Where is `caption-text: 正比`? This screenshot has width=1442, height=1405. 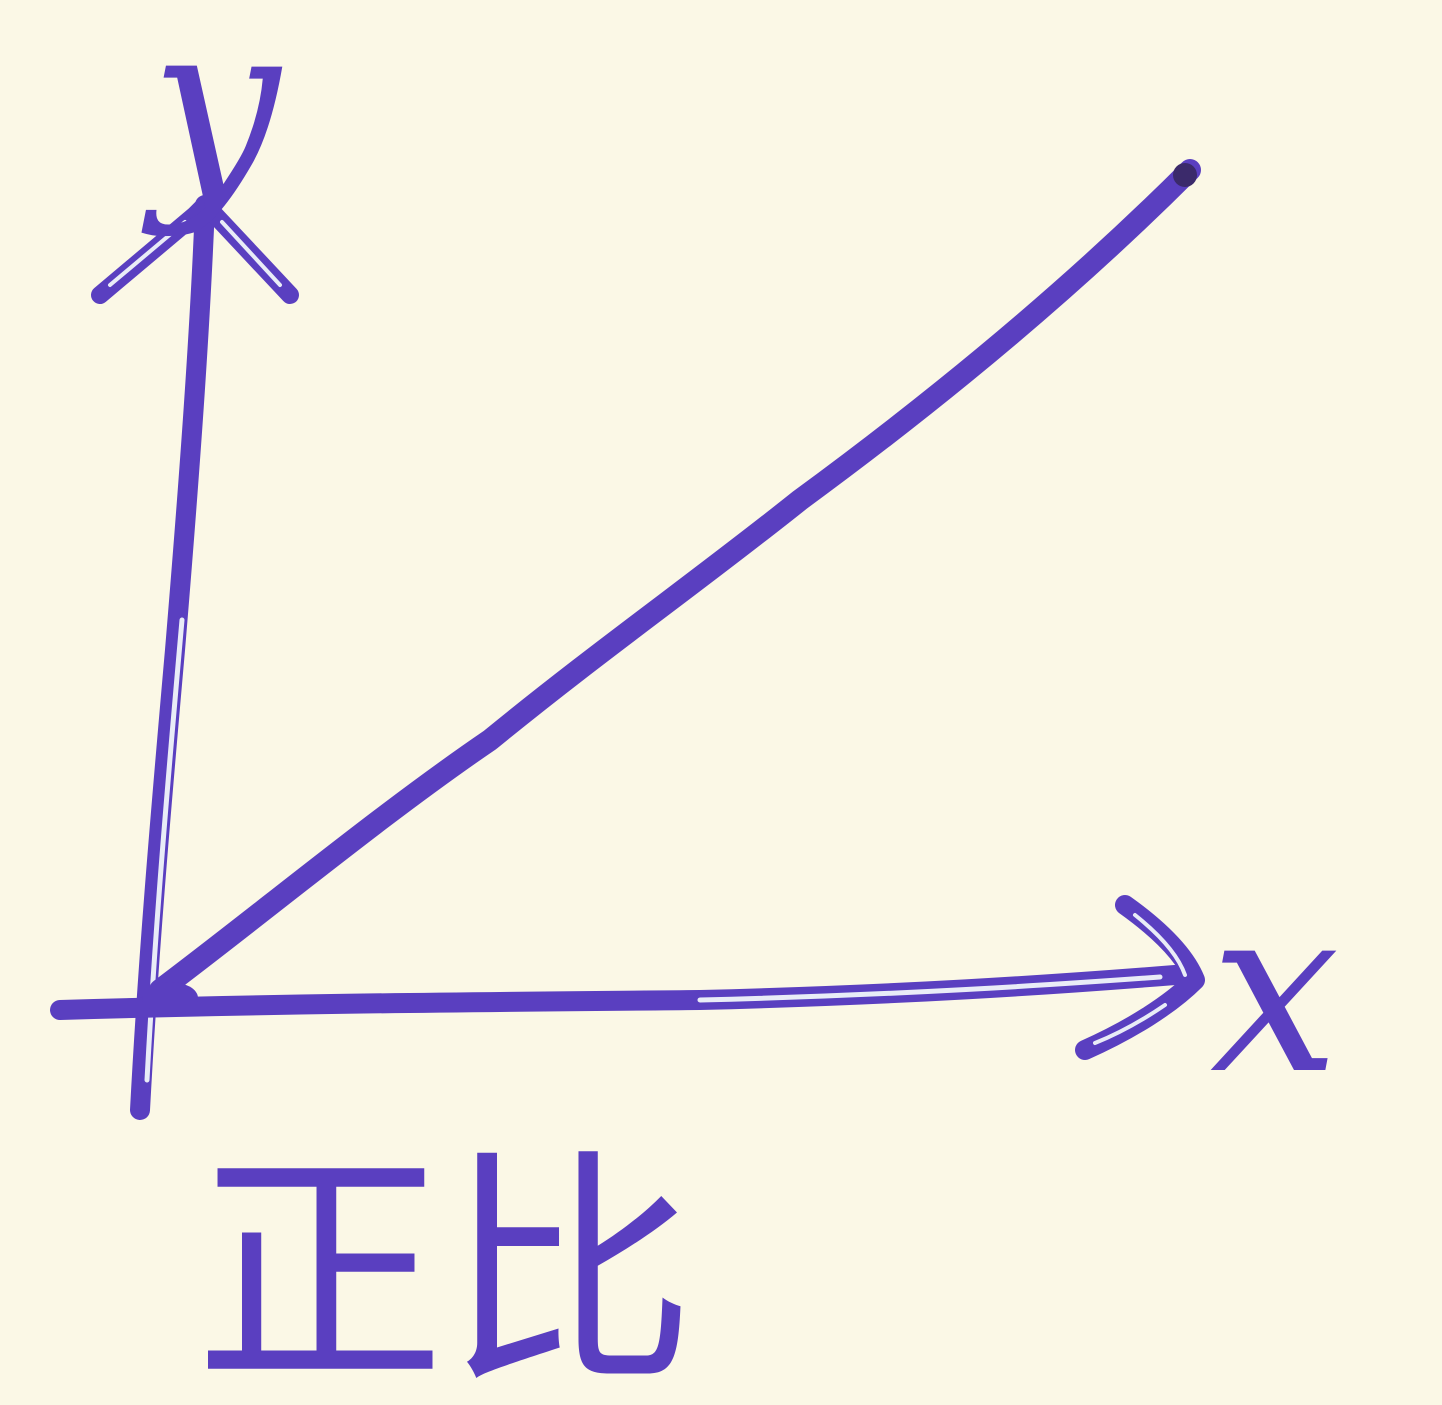 caption-text: 正比 is located at coordinates (445, 1266).